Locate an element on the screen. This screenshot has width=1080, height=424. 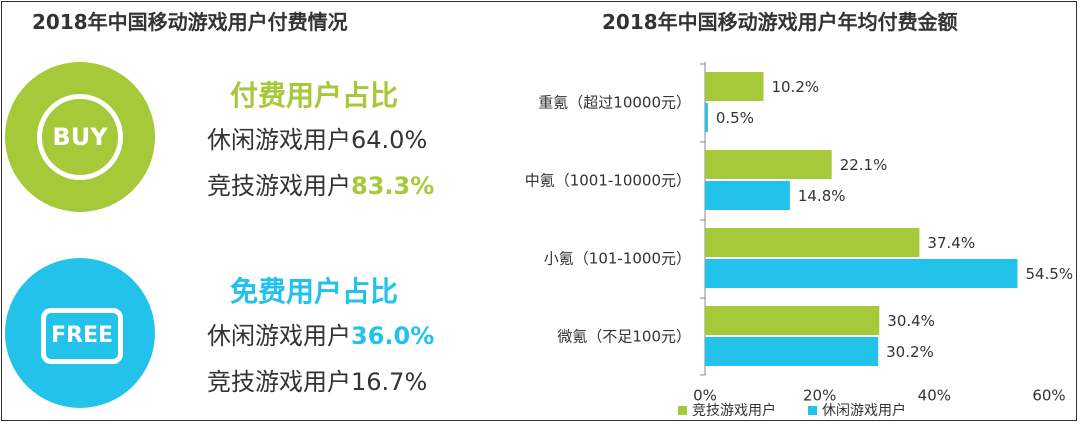
legend-label: 休闲游戏用户 is located at coordinates (864, 410).